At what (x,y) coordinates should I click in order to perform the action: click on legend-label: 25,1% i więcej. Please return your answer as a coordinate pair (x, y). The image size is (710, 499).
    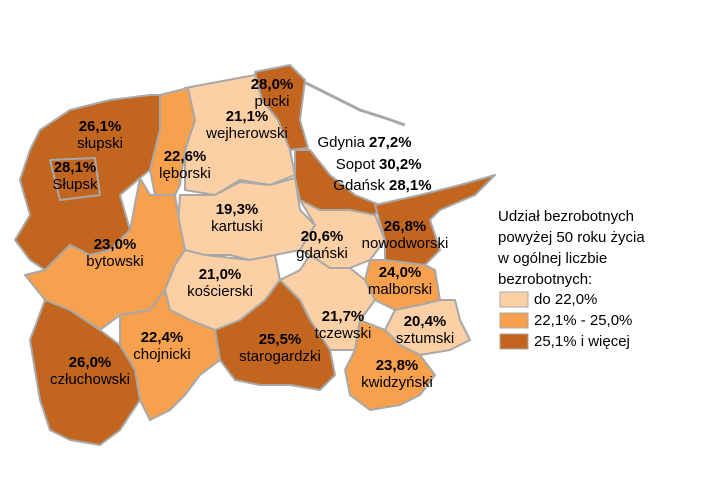
    Looking at the image, I should click on (582, 341).